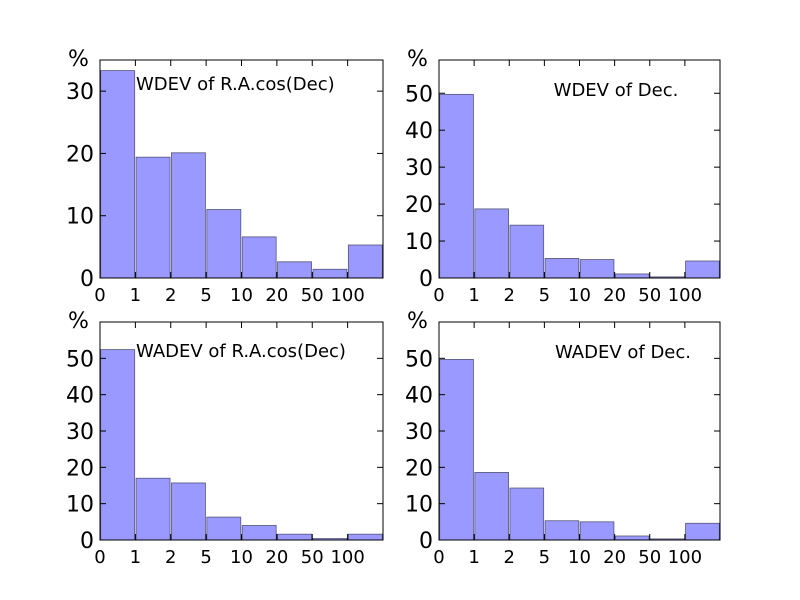  What do you see at coordinates (616, 90) in the screenshot?
I see `chart-title-wdev-dec: WDEV of Dec.` at bounding box center [616, 90].